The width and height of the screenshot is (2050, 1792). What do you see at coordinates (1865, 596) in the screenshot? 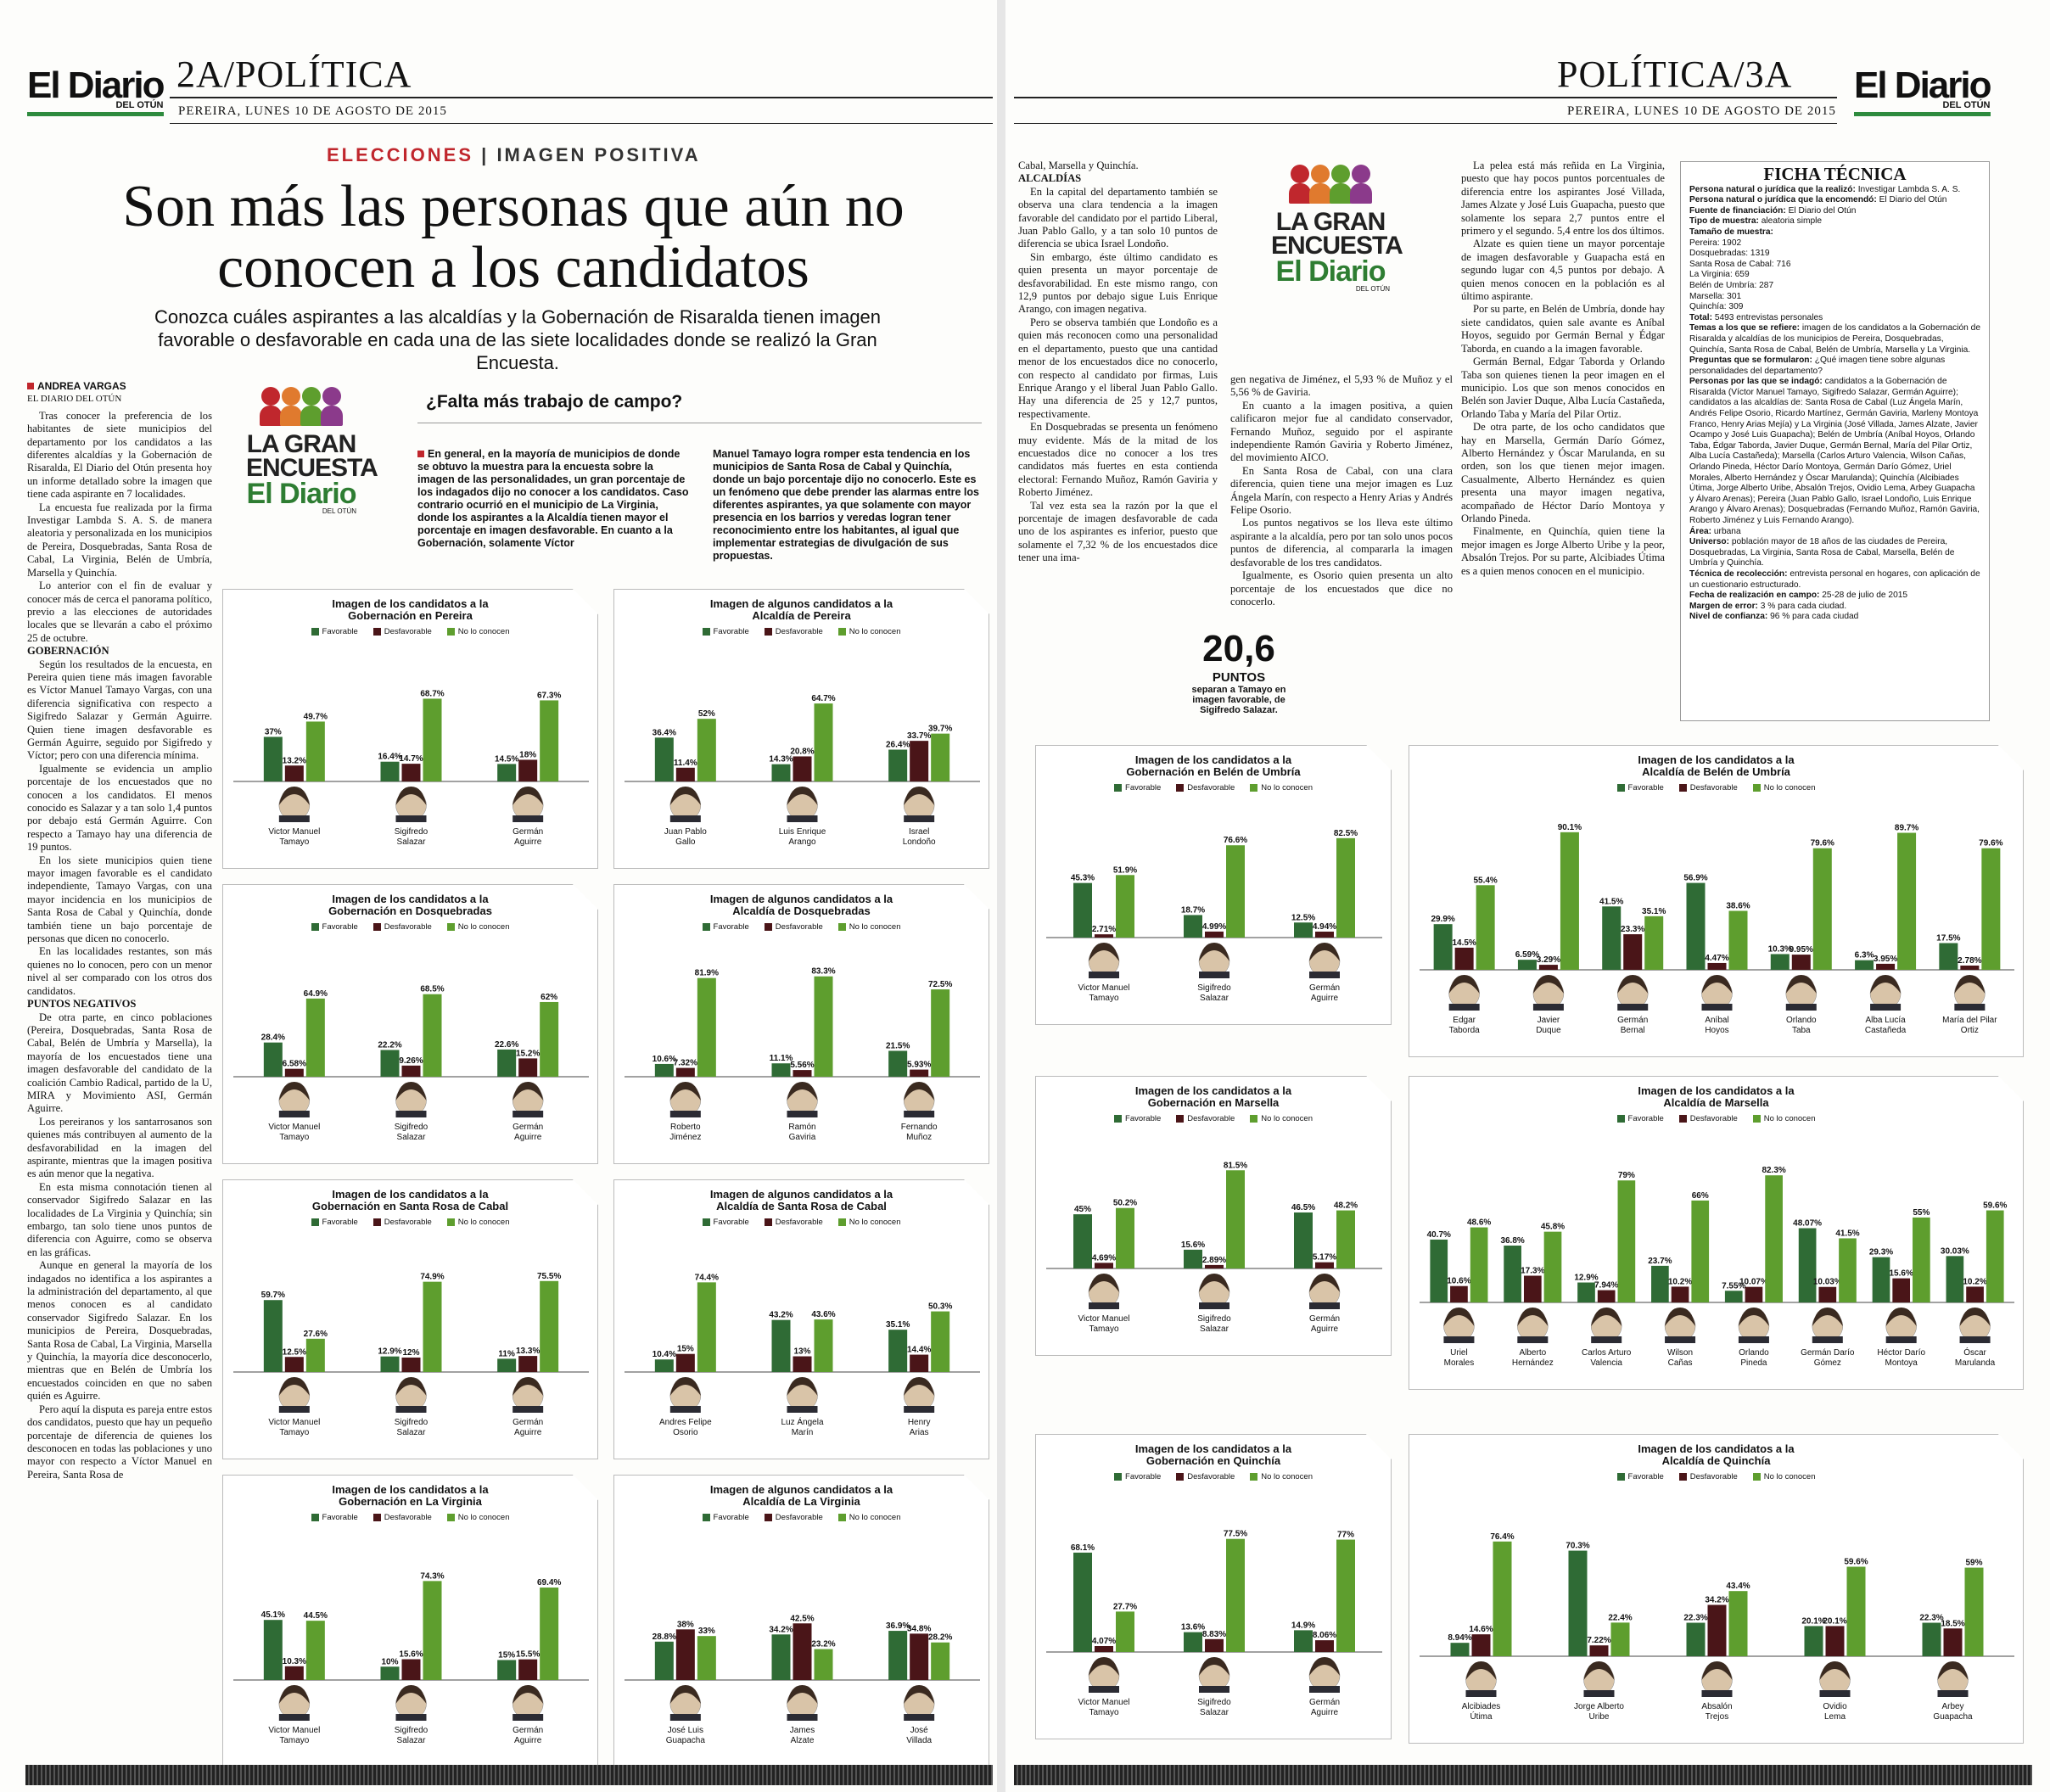
I see `ficha-value: 25-28 de julio de 2015` at bounding box center [1865, 596].